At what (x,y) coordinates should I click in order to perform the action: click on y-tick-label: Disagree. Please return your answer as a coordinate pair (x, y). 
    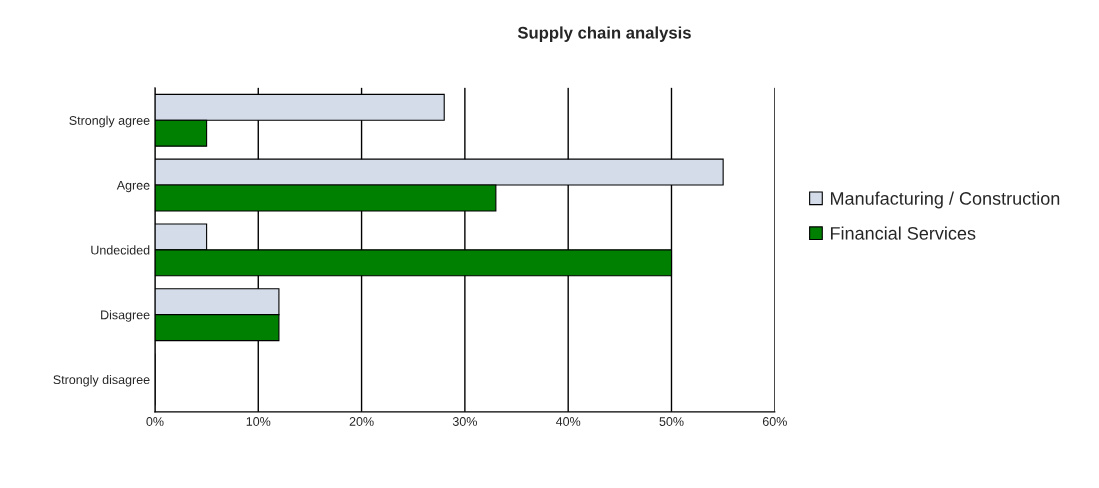
    Looking at the image, I should click on (125, 316).